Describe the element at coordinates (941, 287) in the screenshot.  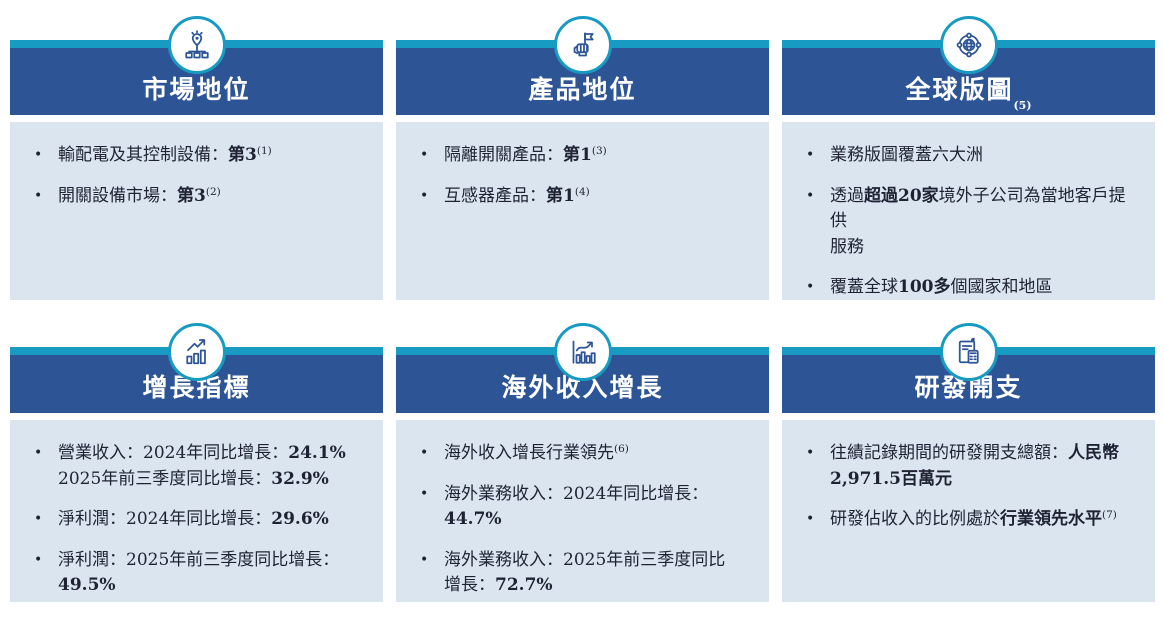
I see `bullet-text: 覆蓋全球100多個國家和地區` at that location.